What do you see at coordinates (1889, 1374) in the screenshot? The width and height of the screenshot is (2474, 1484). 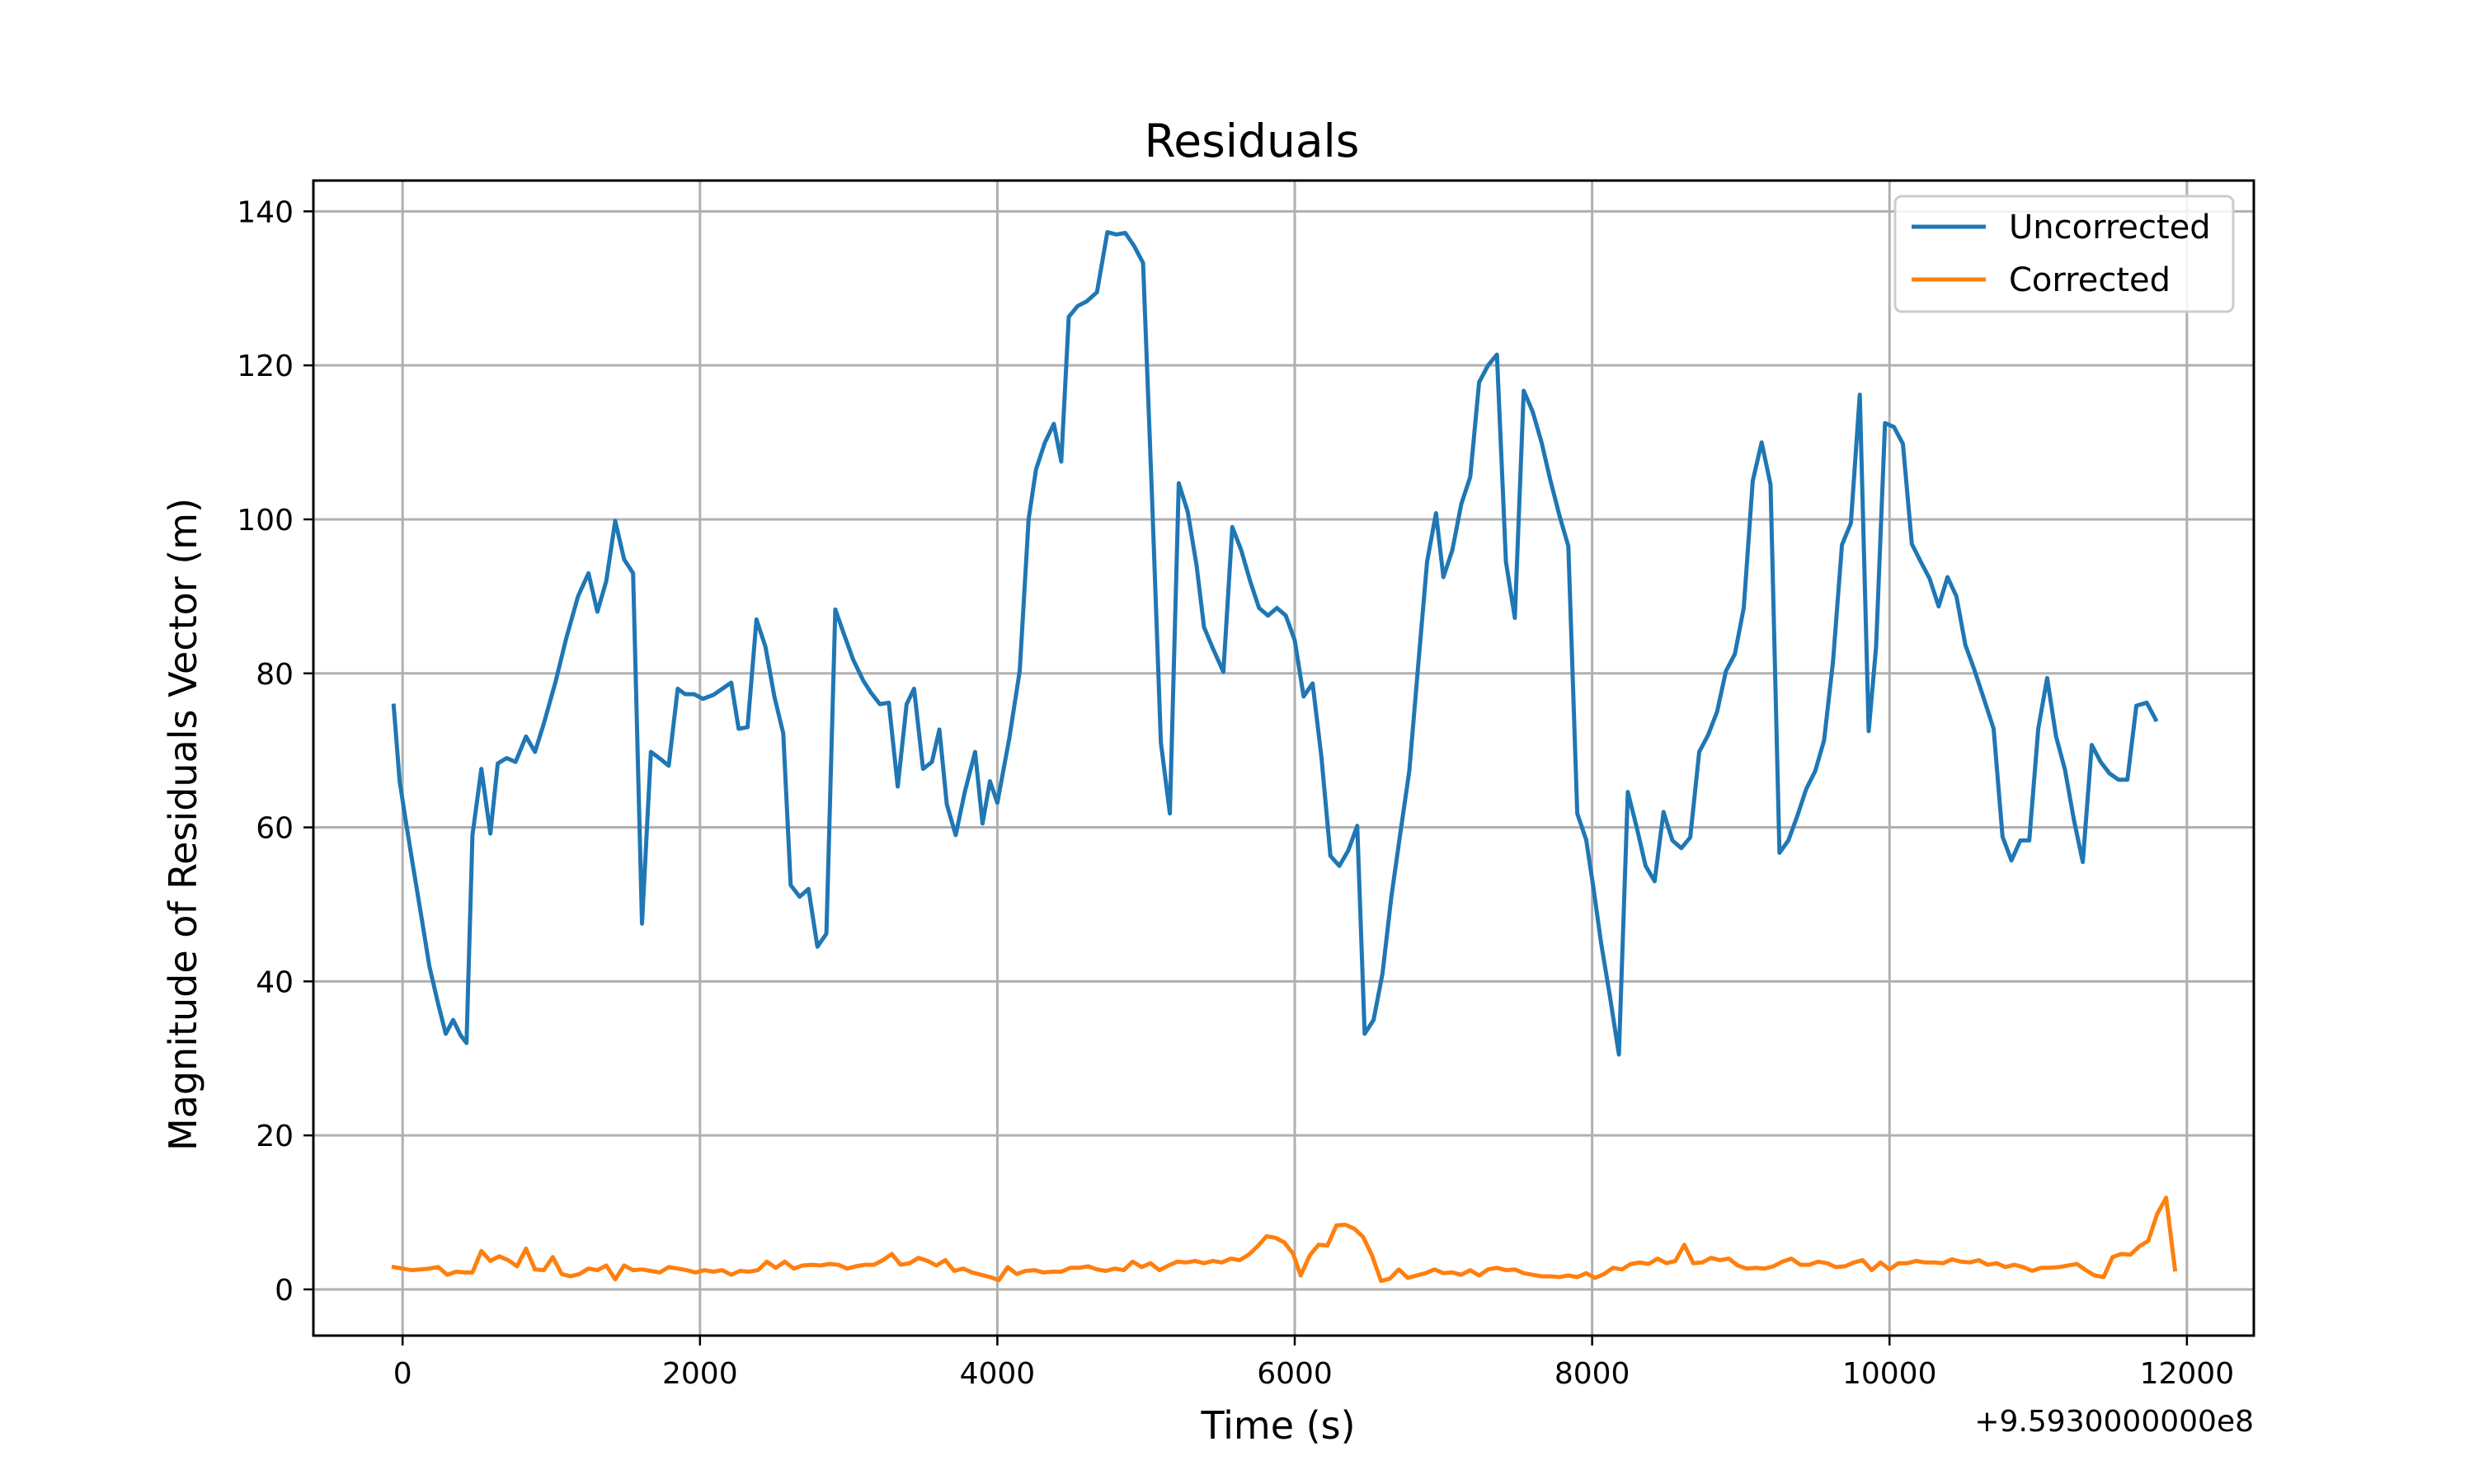 I see `x-tick-label: 10000` at bounding box center [1889, 1374].